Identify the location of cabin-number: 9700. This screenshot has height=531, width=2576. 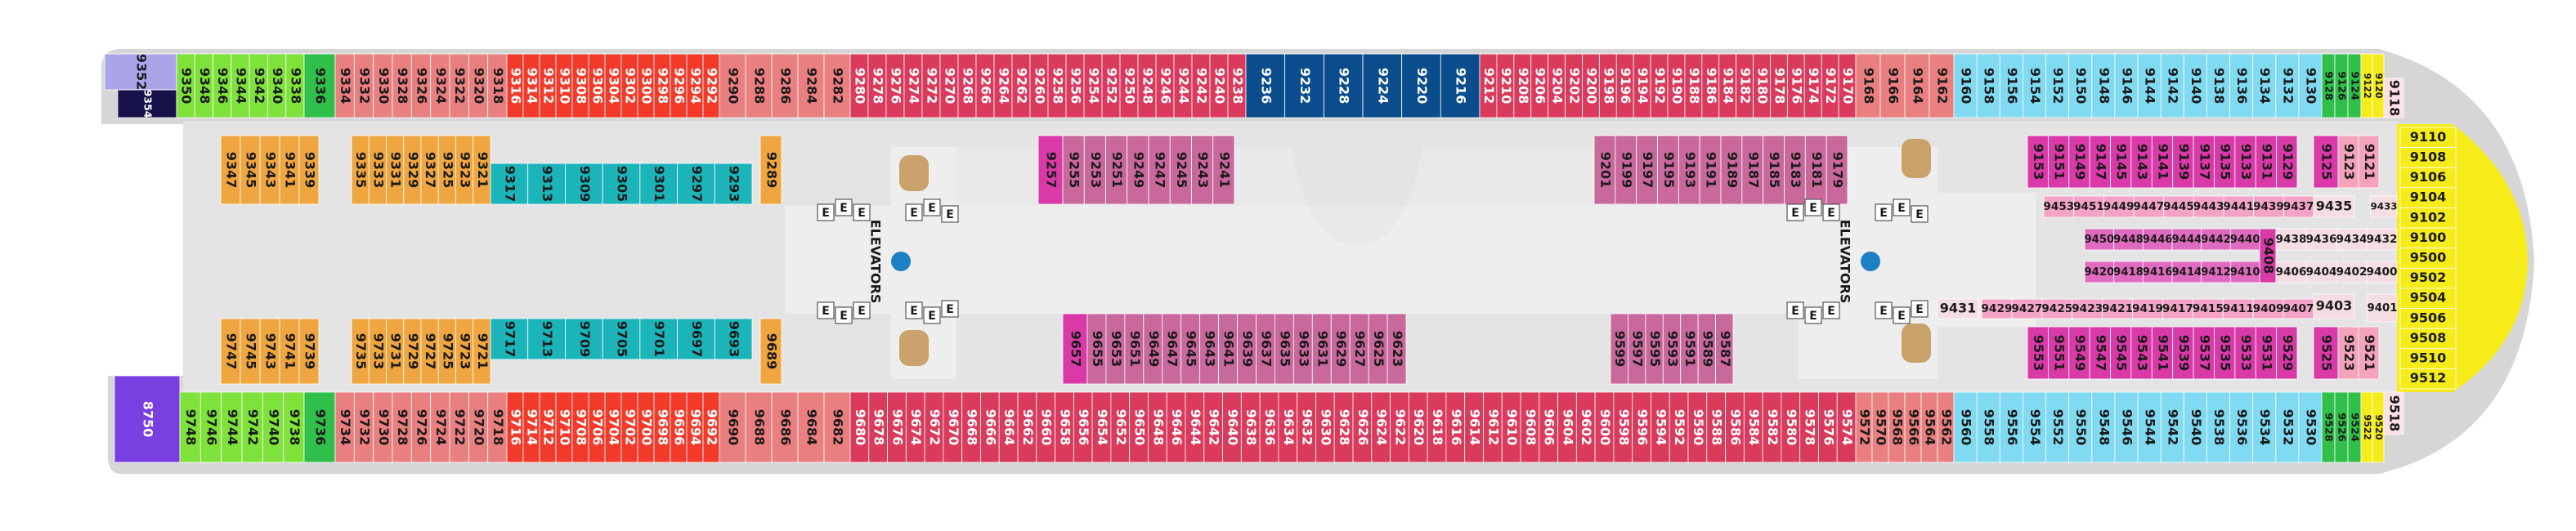
(647, 427).